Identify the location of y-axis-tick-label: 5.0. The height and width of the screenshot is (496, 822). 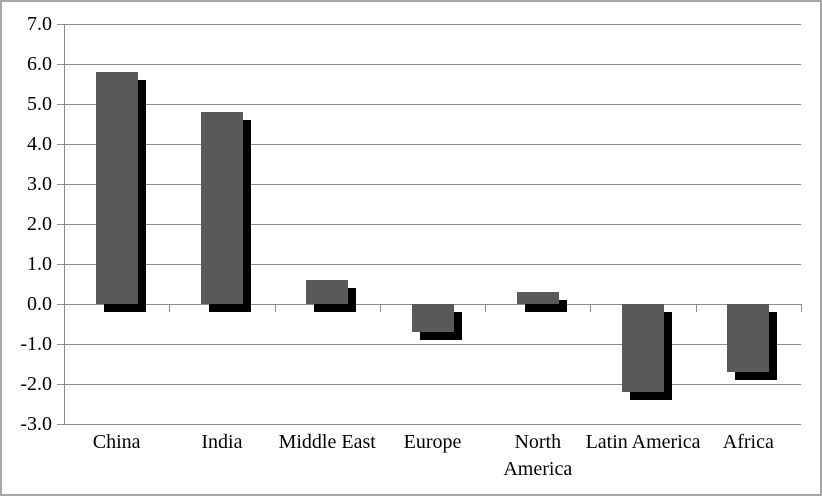
(39, 104).